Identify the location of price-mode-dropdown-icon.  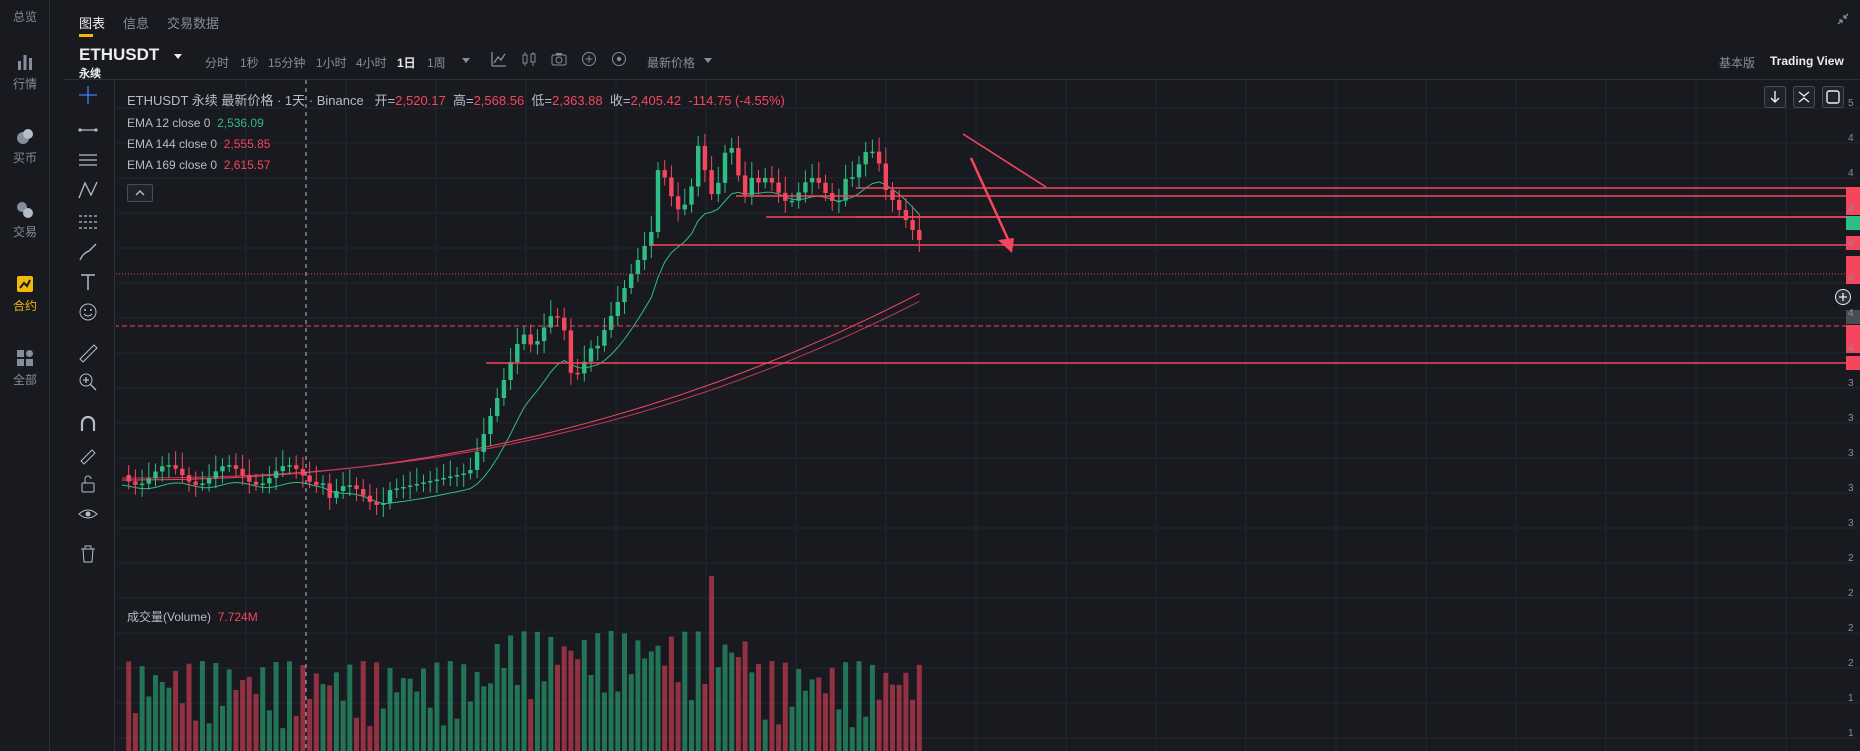
(708, 60).